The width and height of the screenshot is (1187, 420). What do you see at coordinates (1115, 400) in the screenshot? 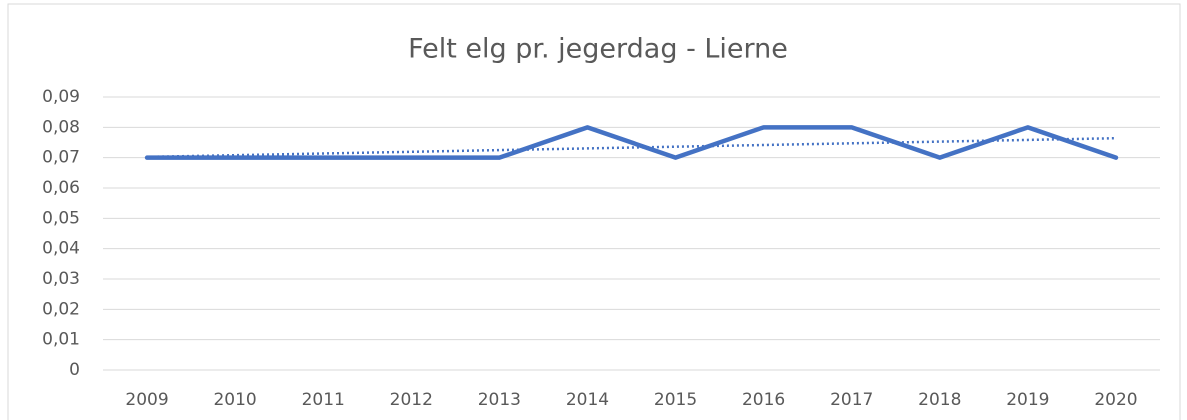
I see `x-tick-label: 2020` at bounding box center [1115, 400].